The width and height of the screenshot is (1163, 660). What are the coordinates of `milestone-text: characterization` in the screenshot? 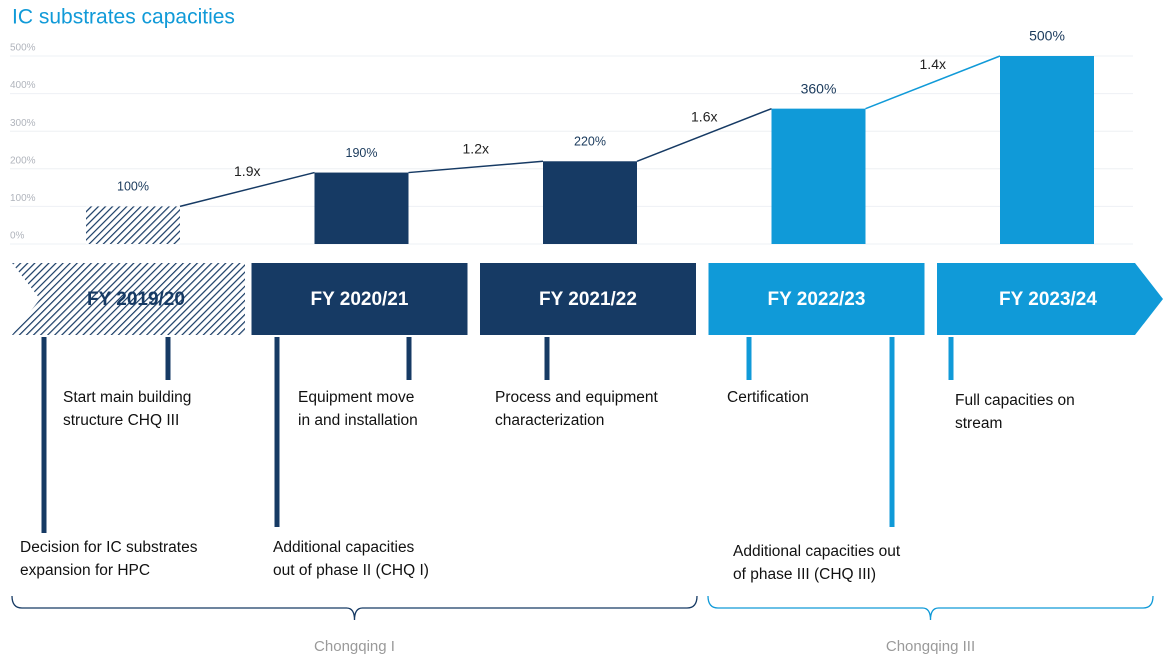 It's located at (549, 420).